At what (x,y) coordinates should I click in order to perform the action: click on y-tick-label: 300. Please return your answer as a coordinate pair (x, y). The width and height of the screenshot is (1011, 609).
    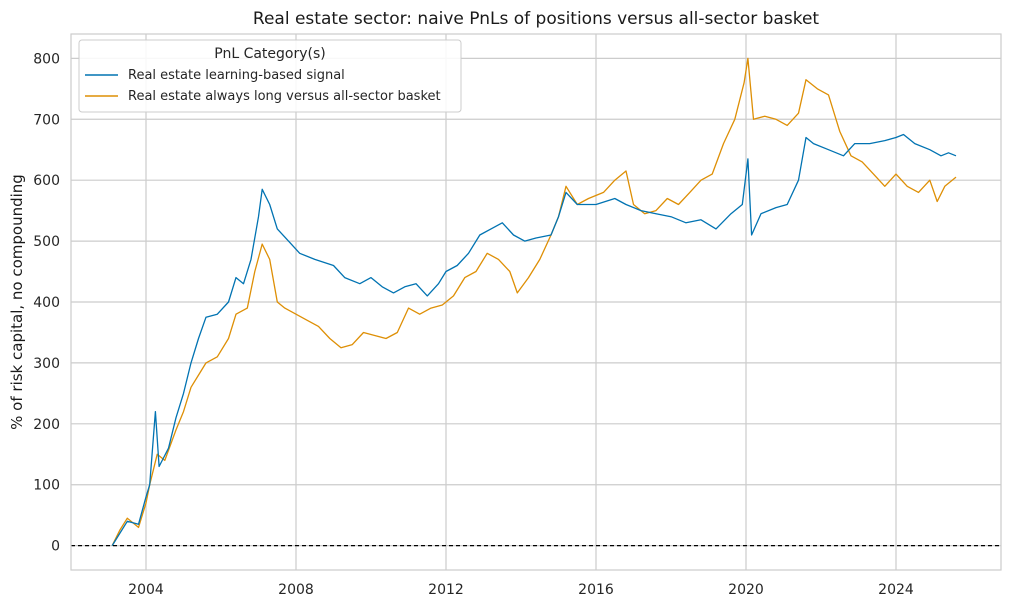
    Looking at the image, I should click on (46, 364).